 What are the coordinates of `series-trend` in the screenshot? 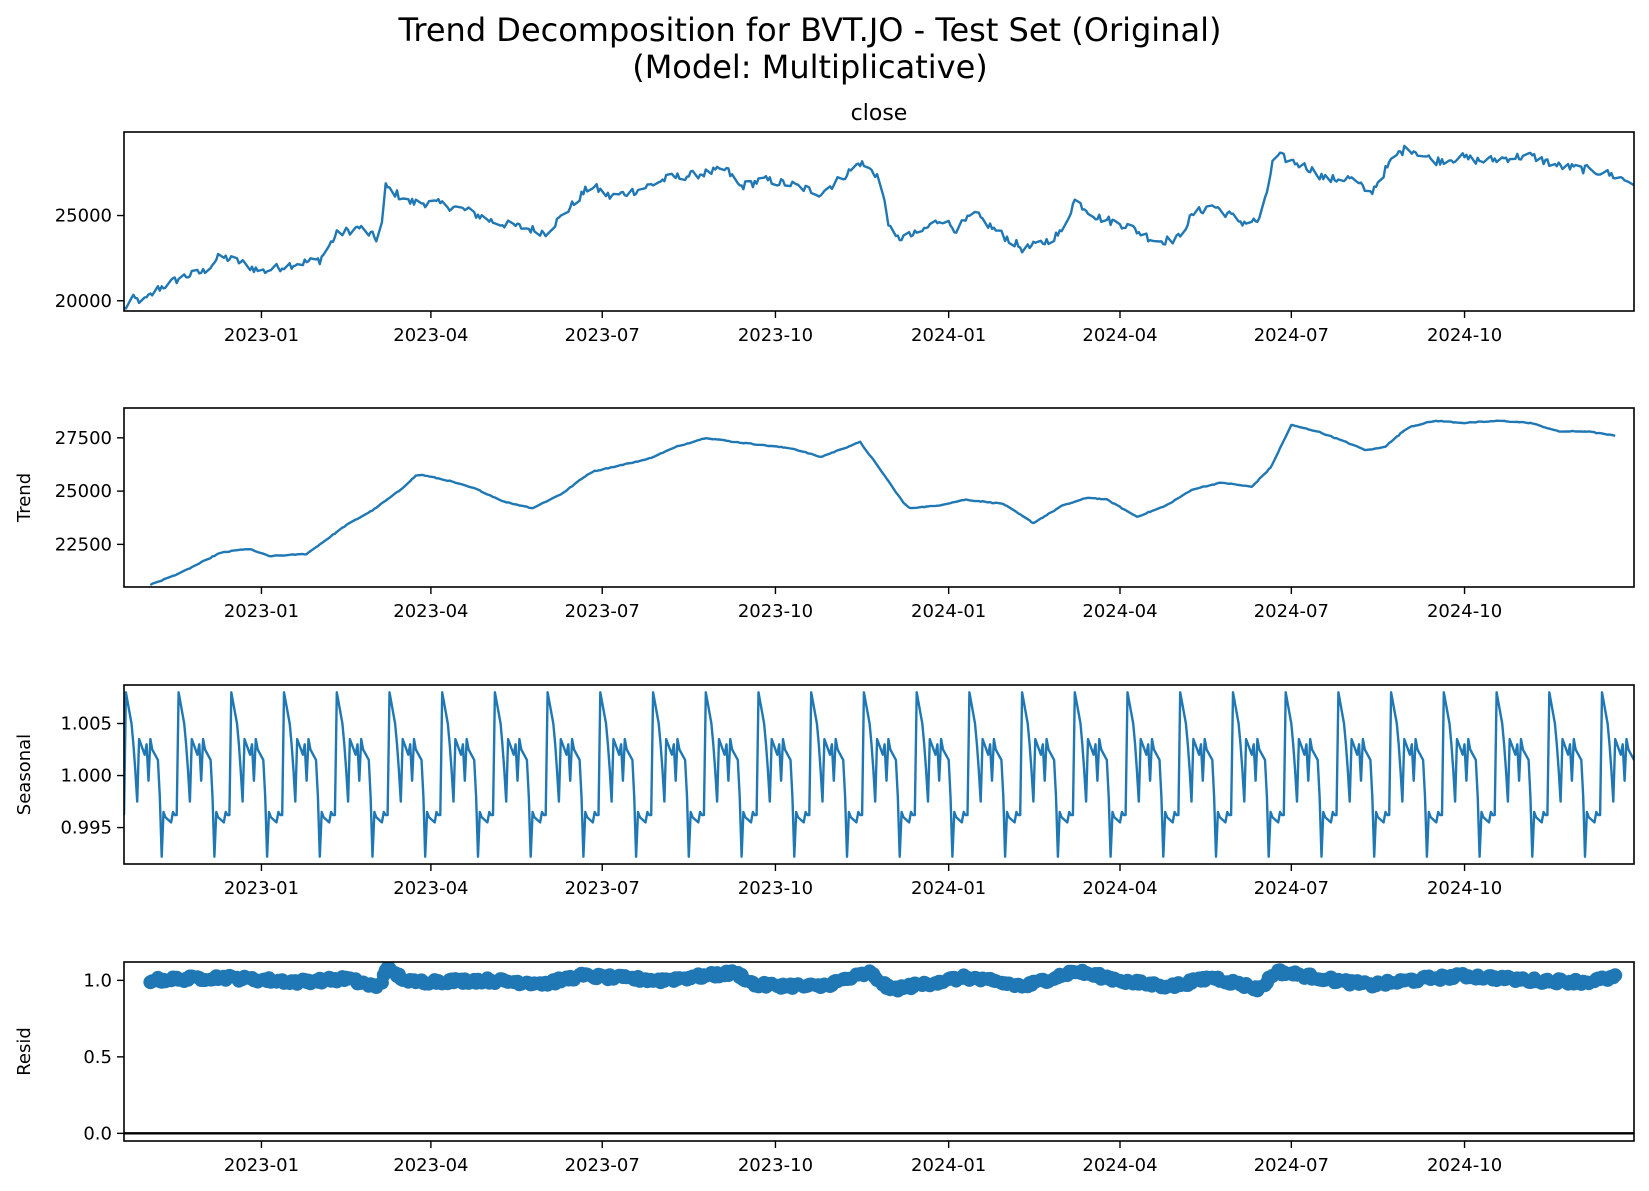 It's located at (882, 503).